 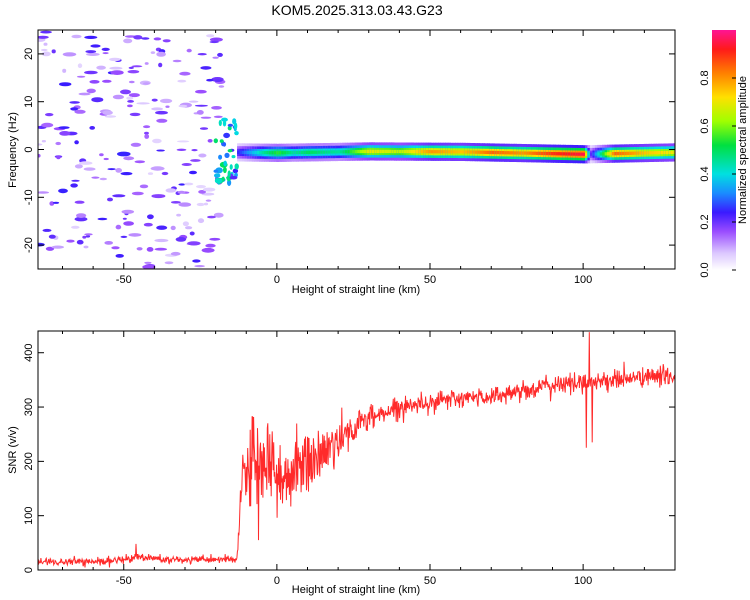 What do you see at coordinates (29, 245) in the screenshot?
I see `y-tick-label: -20` at bounding box center [29, 245].